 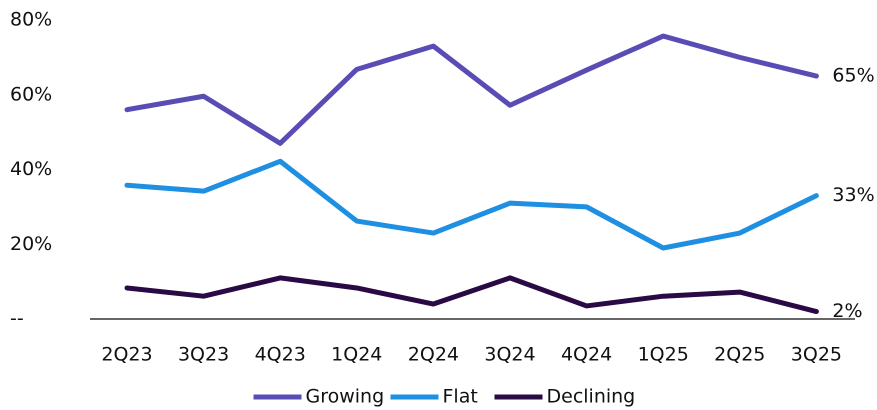 I want to click on legend-label: Declining, so click(x=591, y=397).